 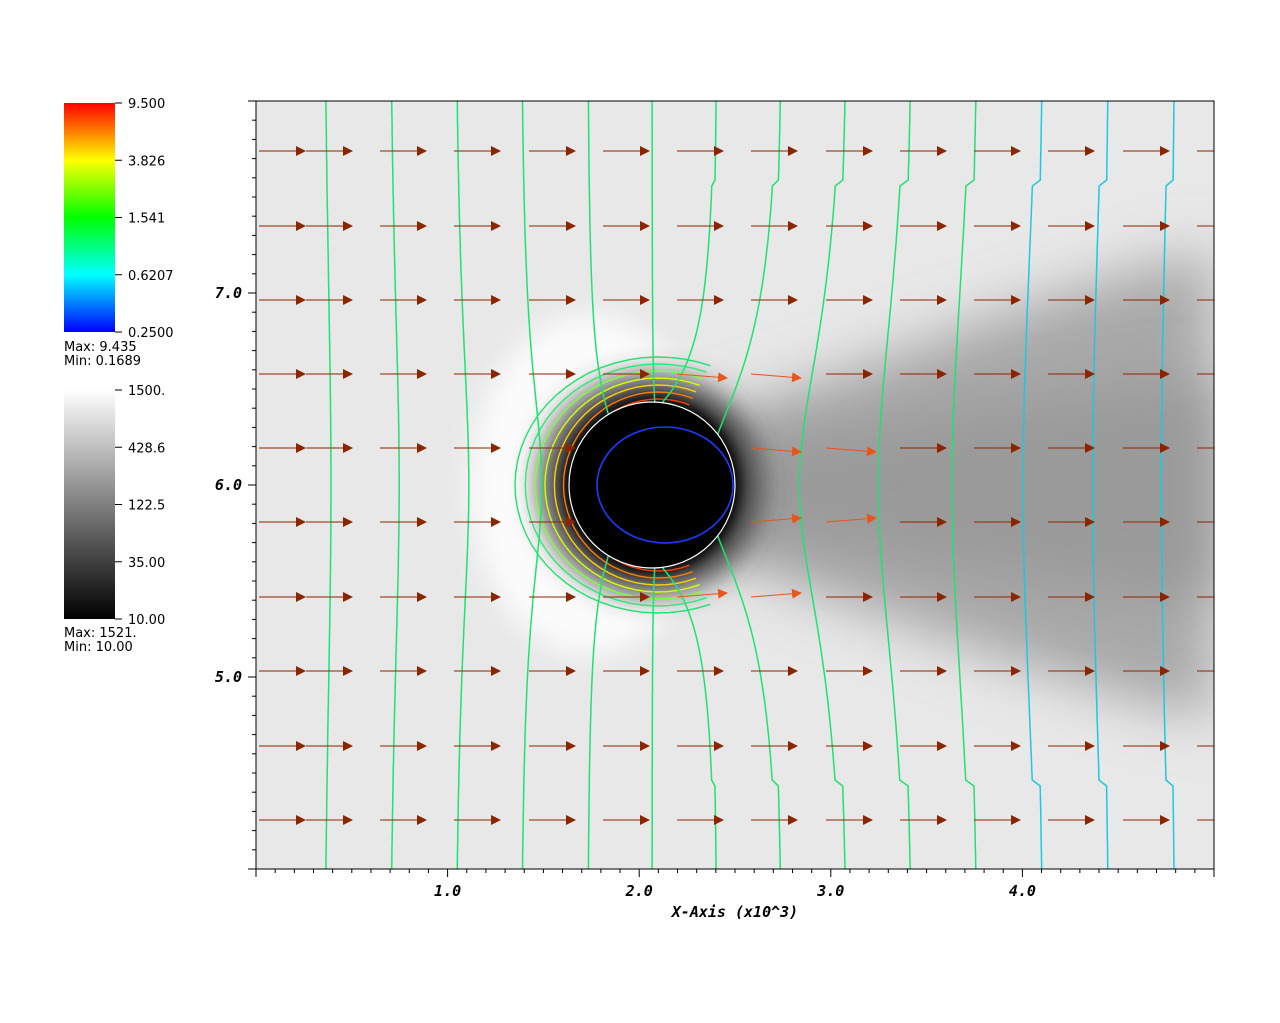 I want to click on legend-tick-label: 0.2500, so click(x=151, y=333).